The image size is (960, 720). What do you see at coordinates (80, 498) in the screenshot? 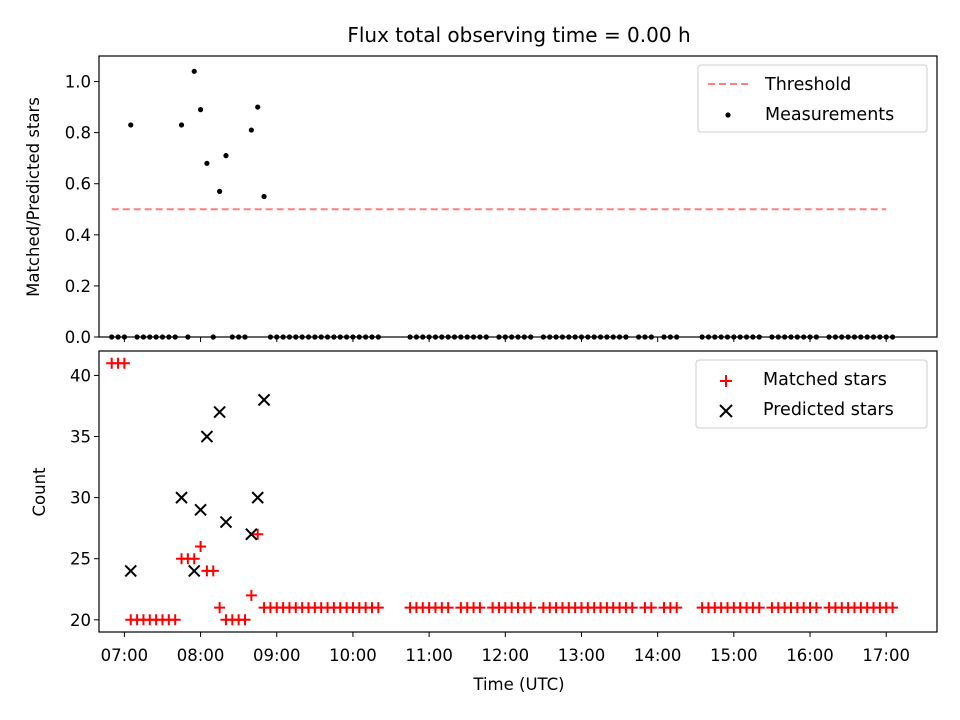
I see `bottom-y-tick-label: 30` at bounding box center [80, 498].